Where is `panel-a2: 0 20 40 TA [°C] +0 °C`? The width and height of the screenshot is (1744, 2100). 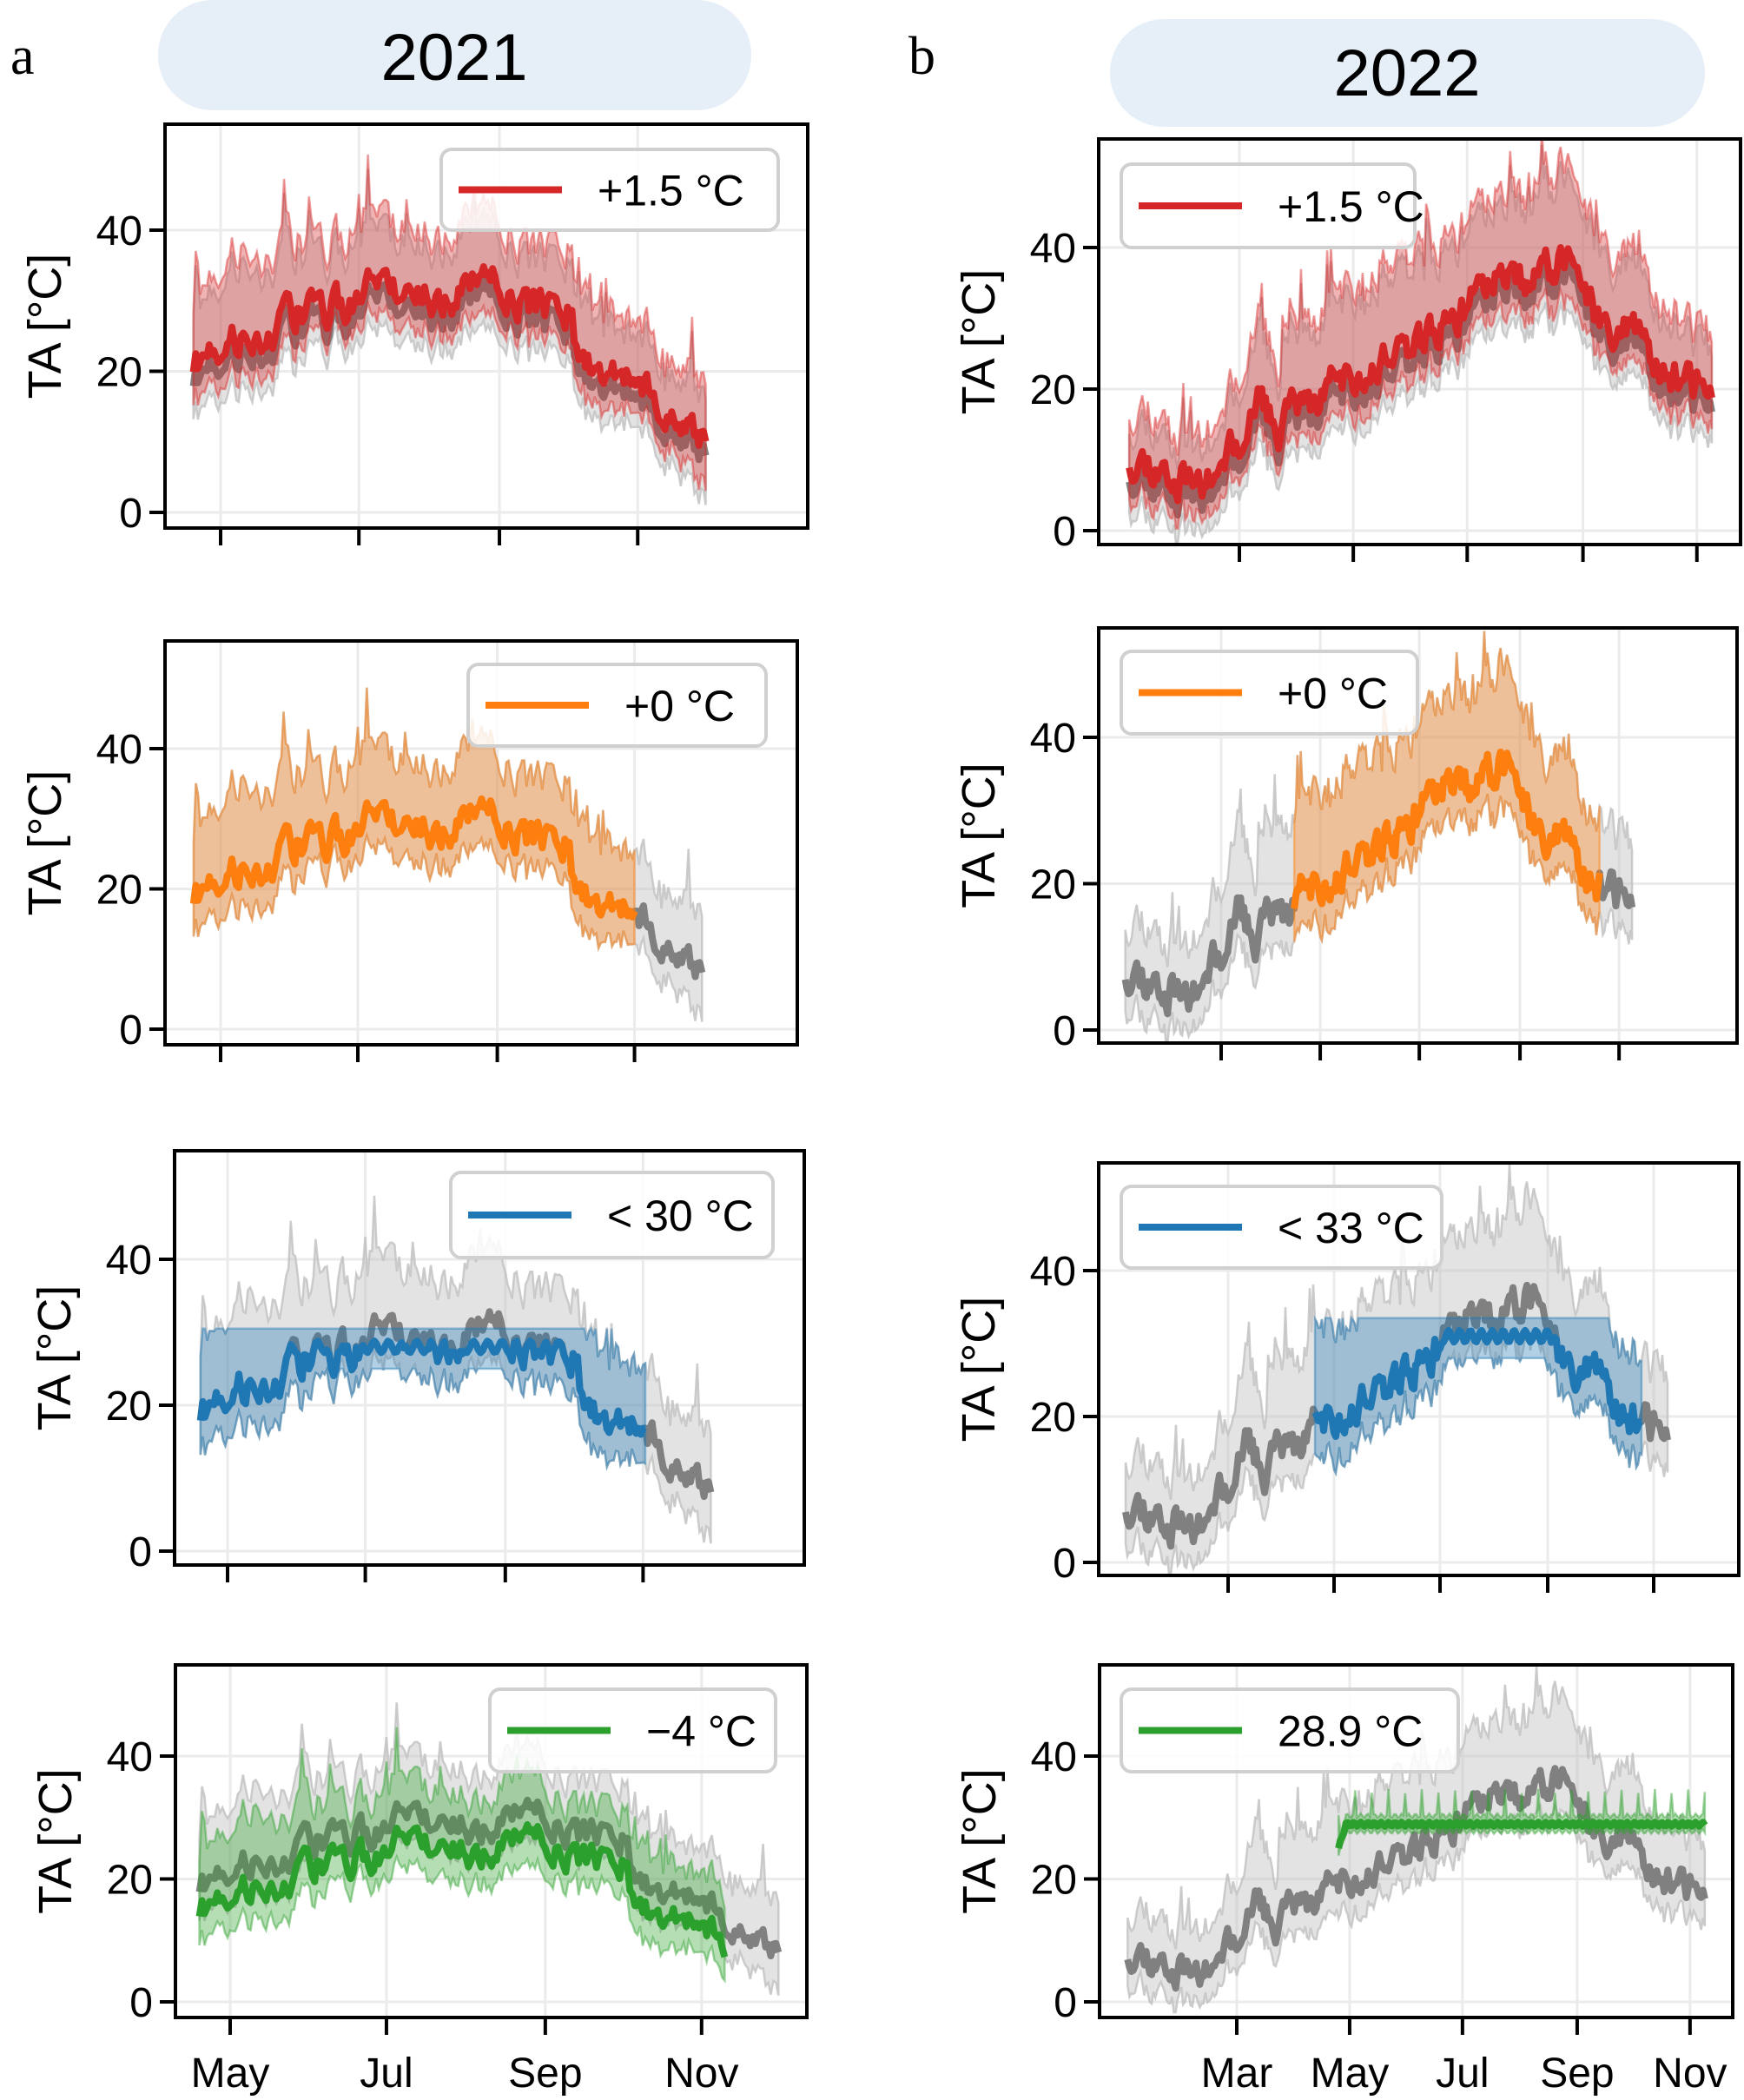 panel-a2: 0 20 40 TA [°C] +0 °C is located at coordinates (409, 850).